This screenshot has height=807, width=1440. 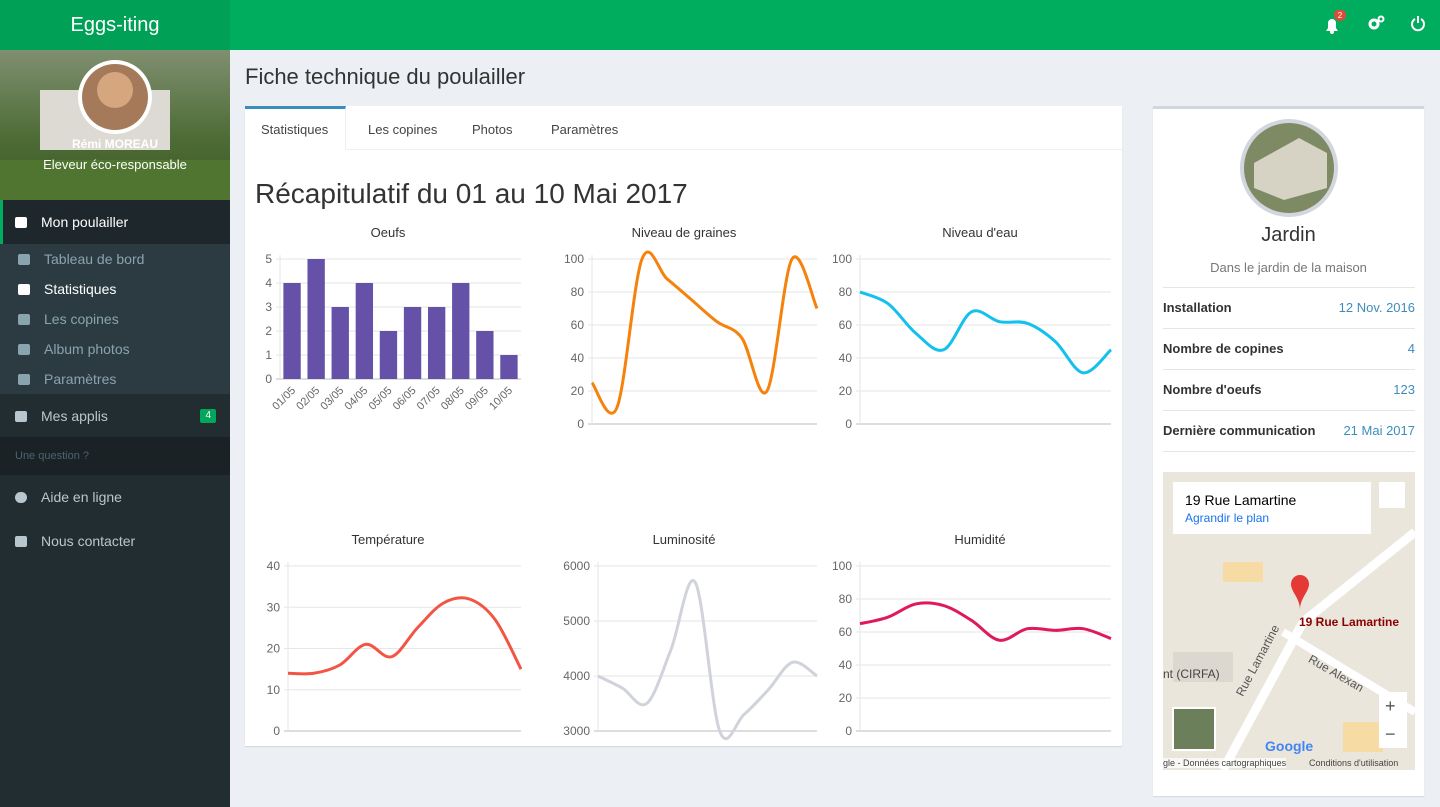 I want to click on profile-thumb, so click(x=1392, y=495).